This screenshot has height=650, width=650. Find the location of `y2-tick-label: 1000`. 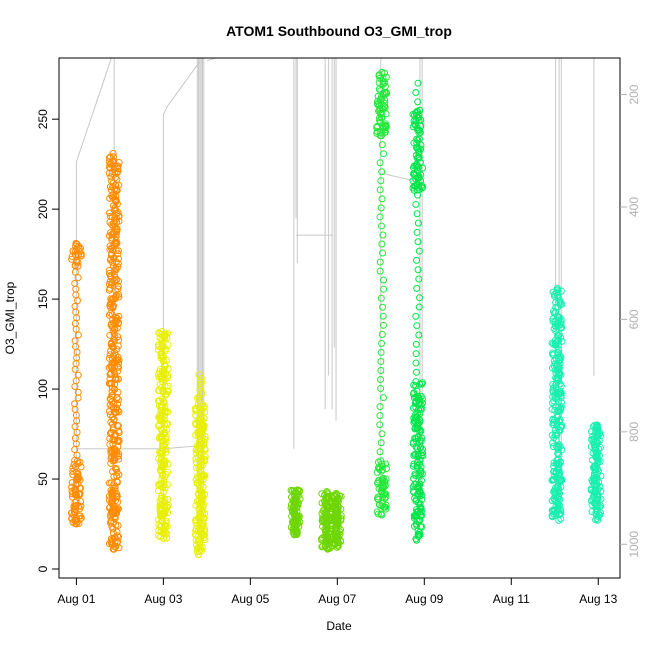

y2-tick-label: 1000 is located at coordinates (634, 544).